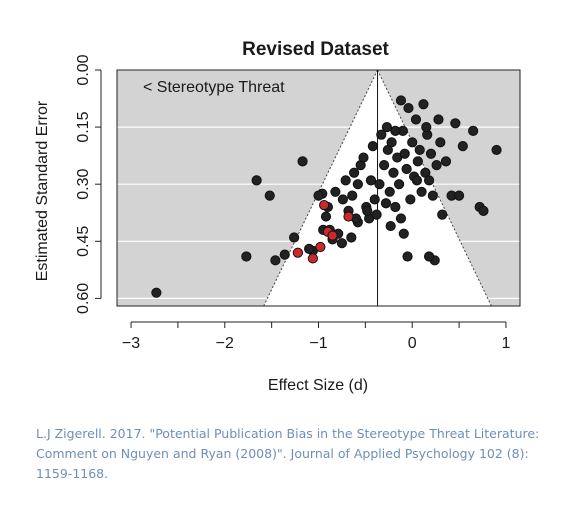 The width and height of the screenshot is (578, 506). Describe the element at coordinates (505, 343) in the screenshot. I see `x-tick-label: 1` at that location.